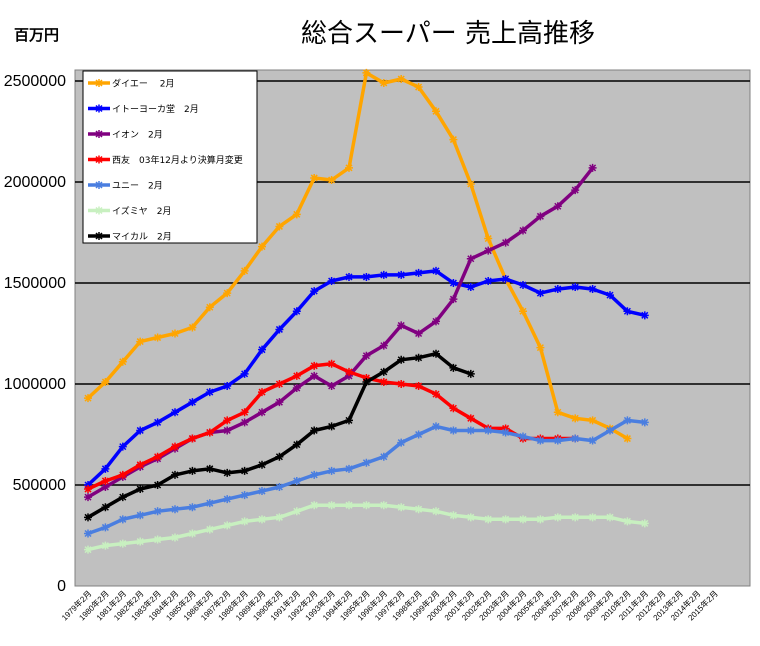 This screenshot has height=646, width=760. Describe the element at coordinates (177, 160) in the screenshot. I see `legend-label: 西友 03年12月より決算月変更` at that location.